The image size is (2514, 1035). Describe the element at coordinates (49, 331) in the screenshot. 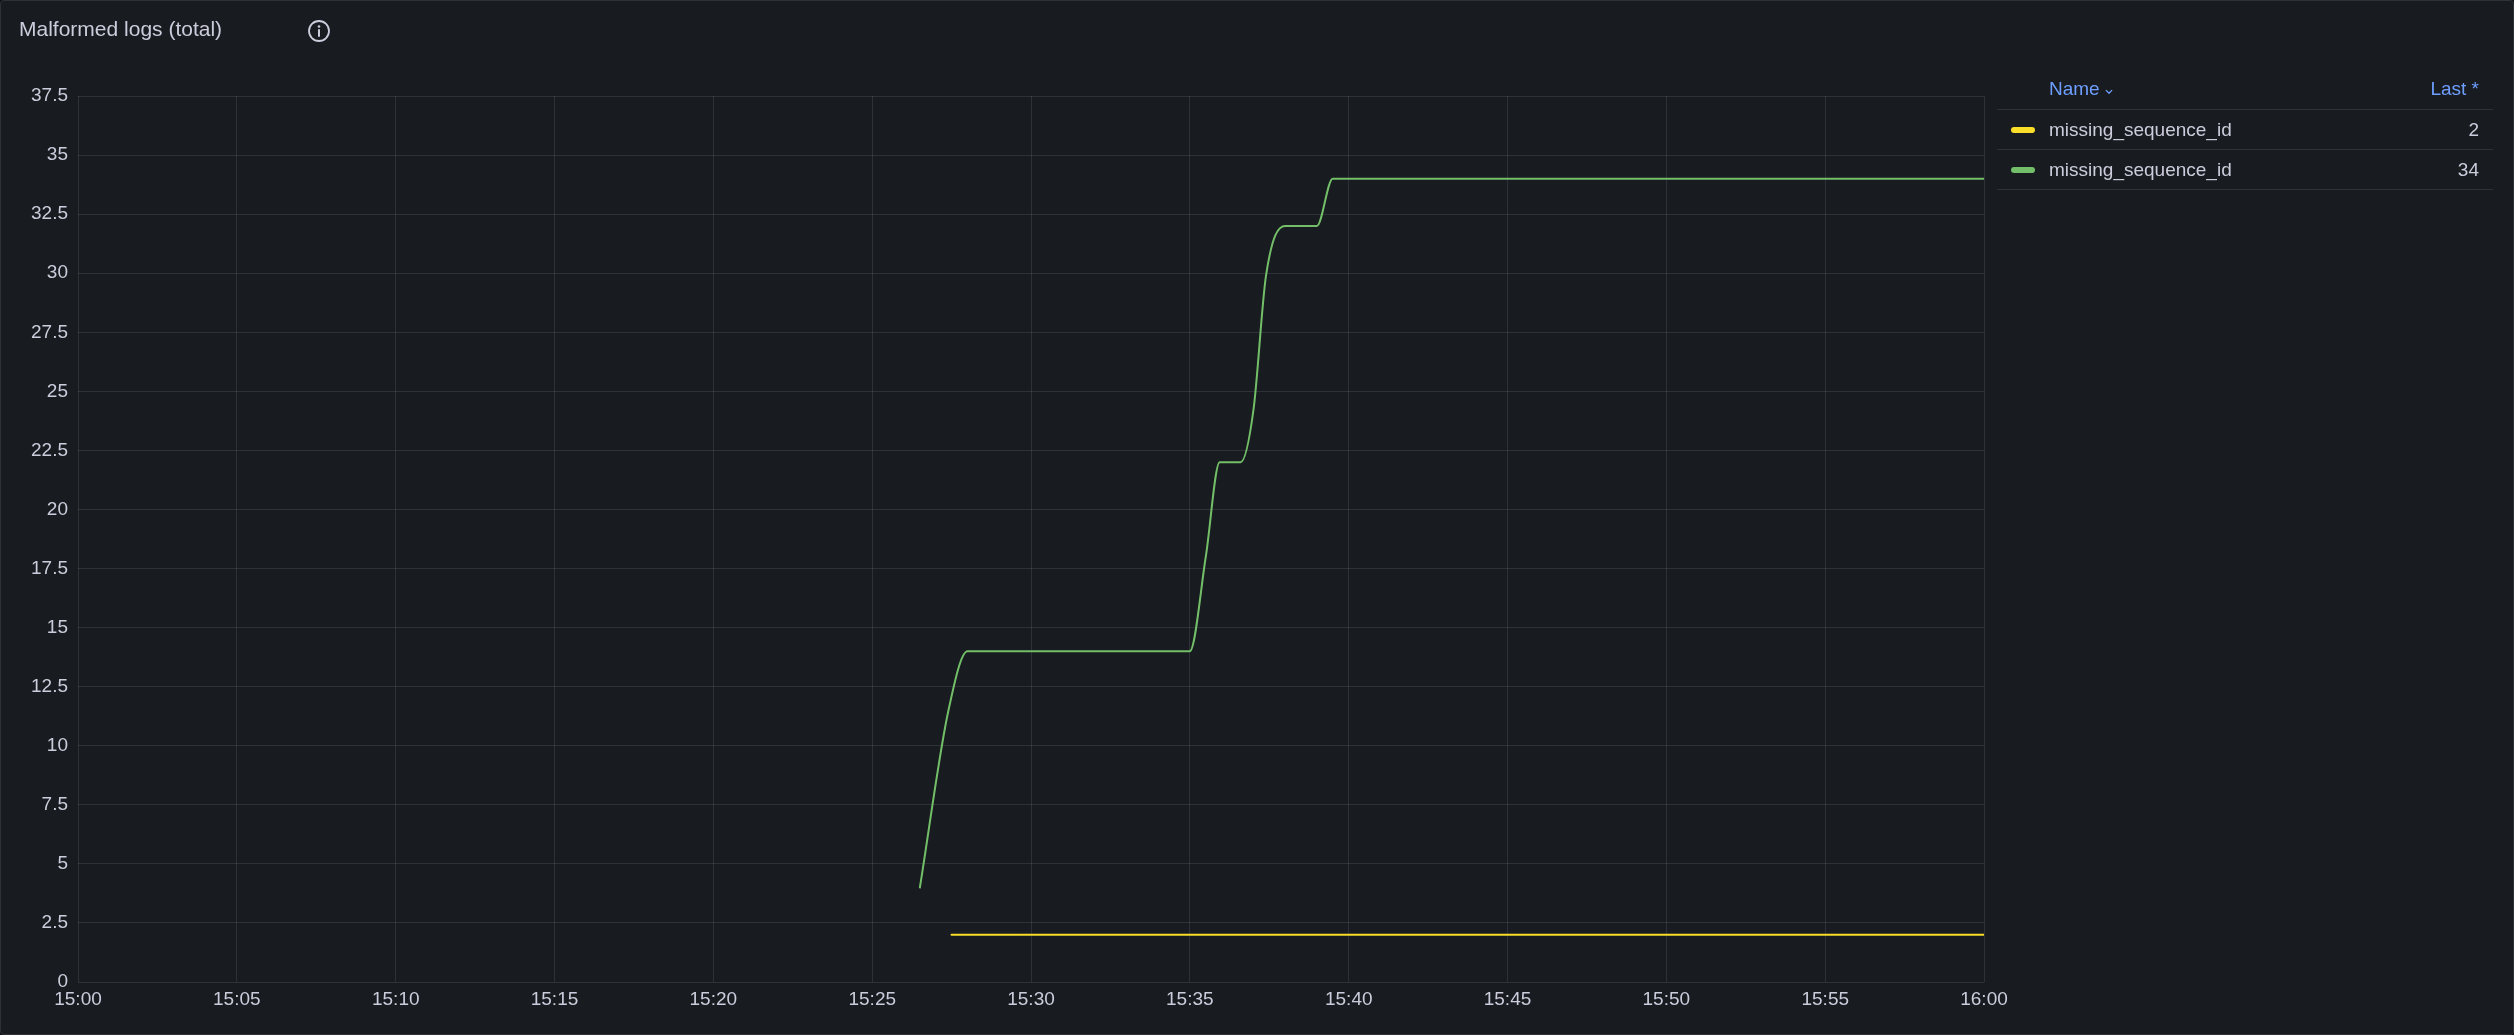

I see `y-tick-label: 27.5` at that location.